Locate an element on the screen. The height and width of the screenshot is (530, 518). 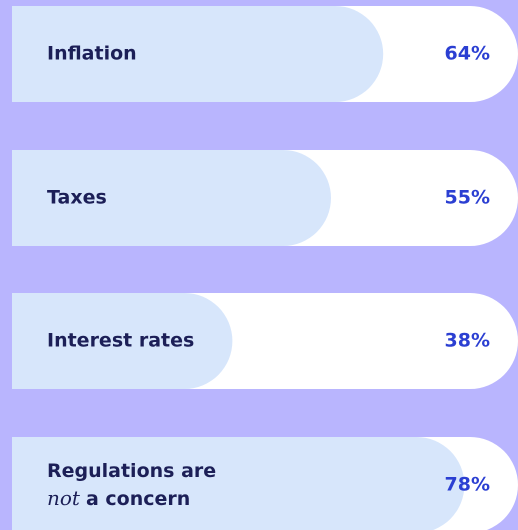
value-label: 55% is located at coordinates (467, 198).